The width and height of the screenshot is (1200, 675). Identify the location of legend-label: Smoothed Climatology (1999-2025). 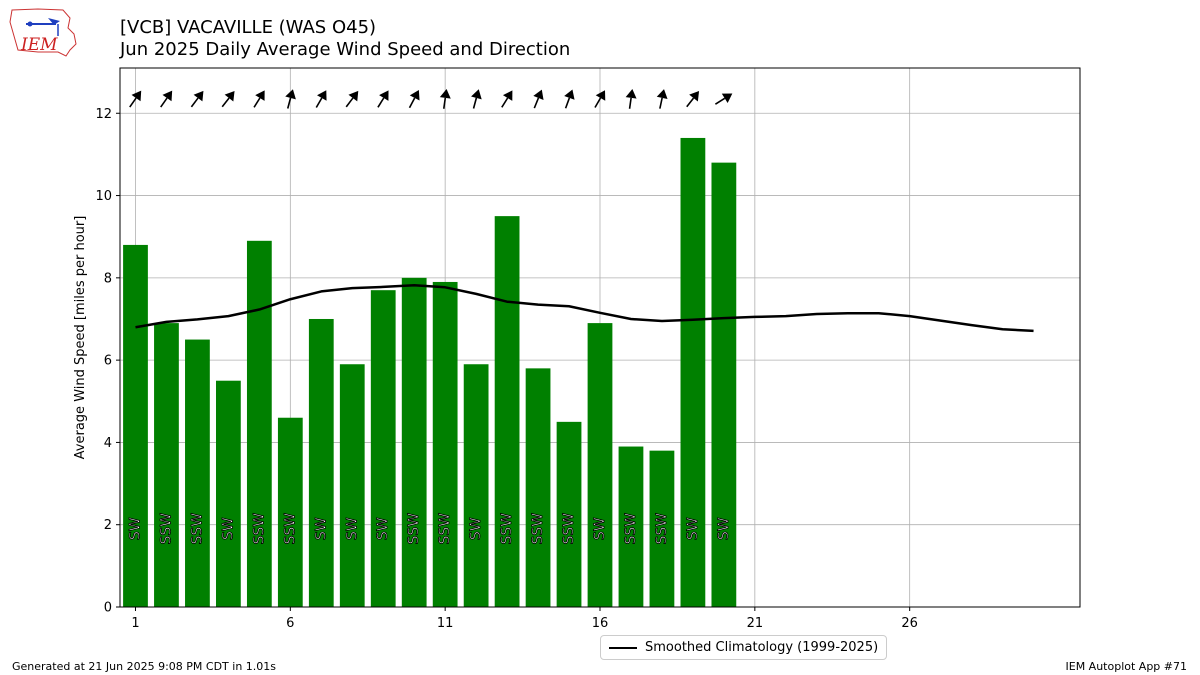
(762, 647).